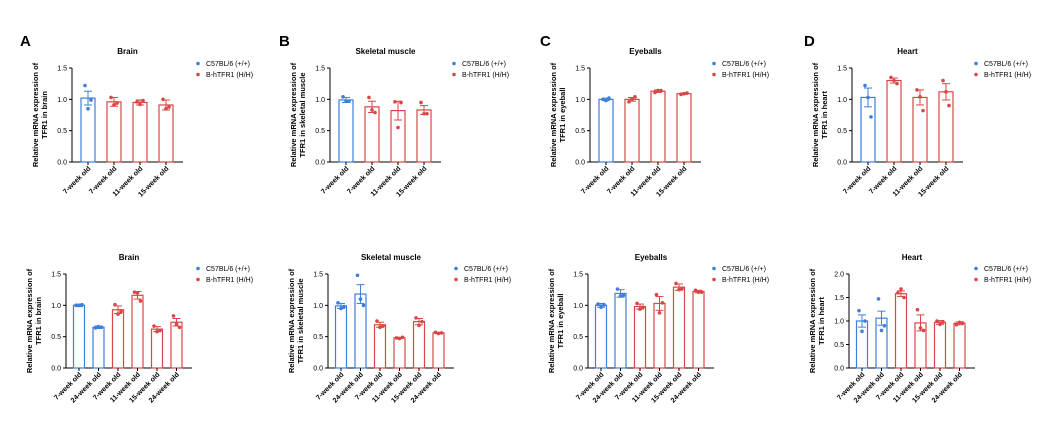  What do you see at coordinates (809, 41) in the screenshot?
I see `panel-label: D` at bounding box center [809, 41].